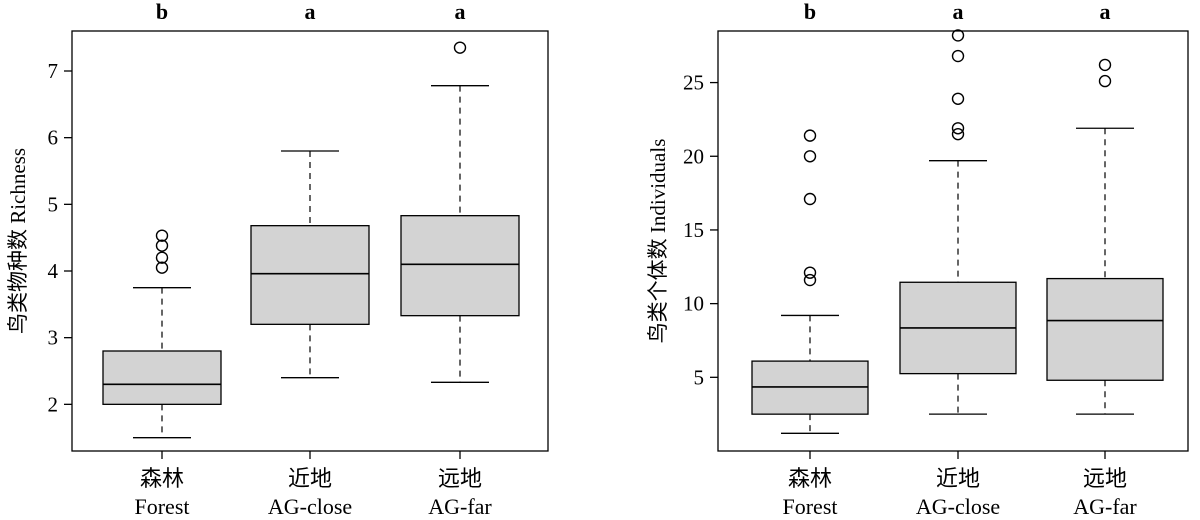  I want to click on y-tick-label: 15, so click(693, 230).